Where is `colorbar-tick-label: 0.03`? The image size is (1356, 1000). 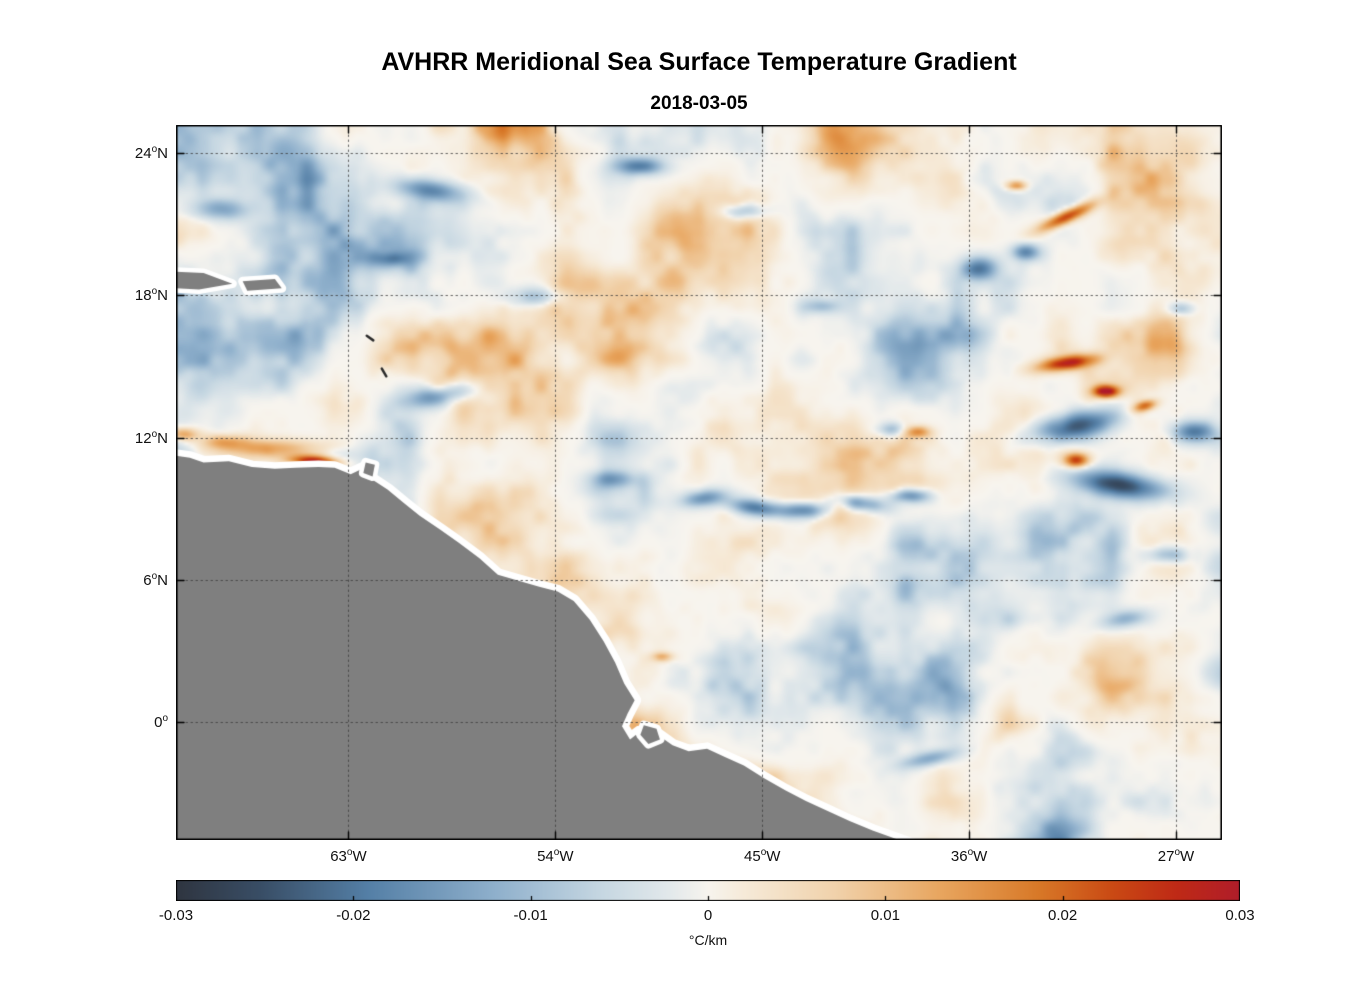
colorbar-tick-label: 0.03 is located at coordinates (1240, 915).